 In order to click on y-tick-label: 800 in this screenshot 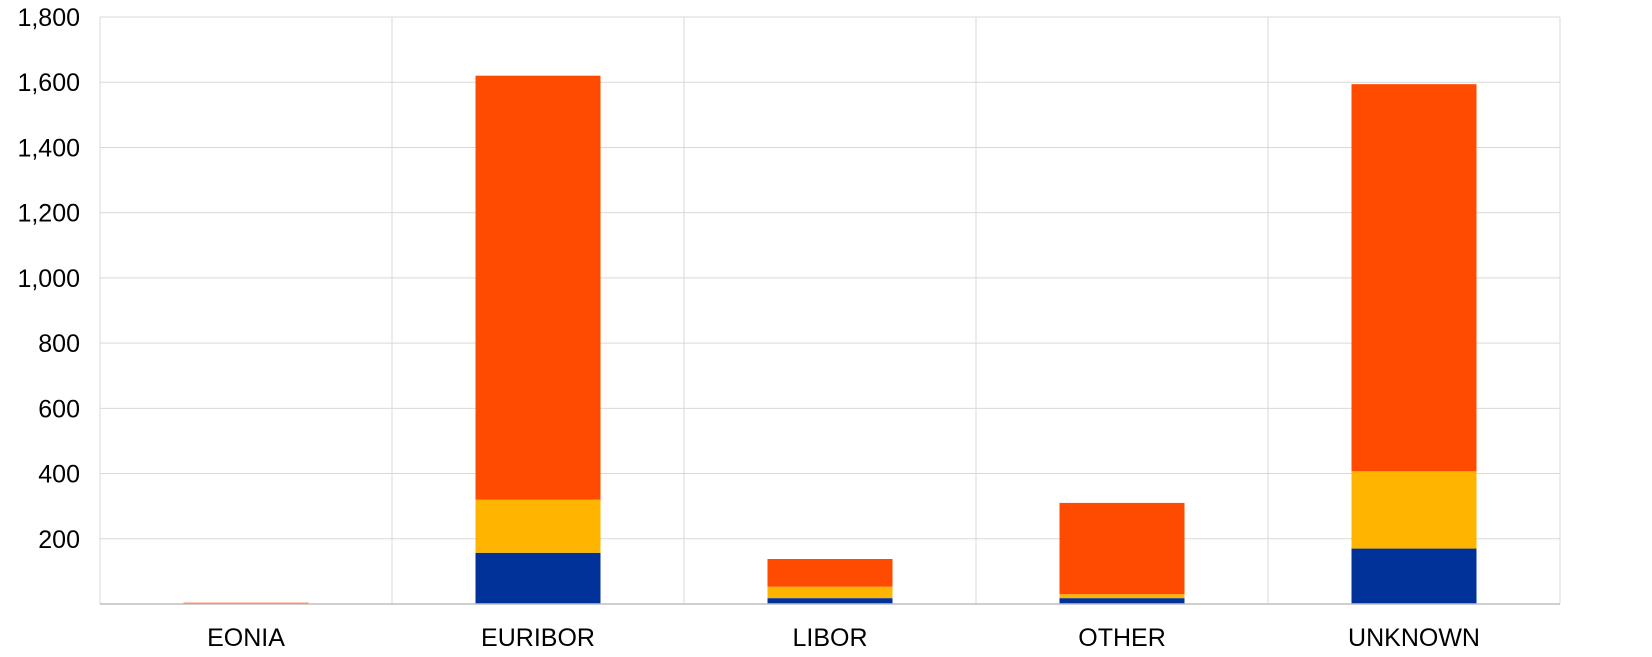, I will do `click(59, 344)`.